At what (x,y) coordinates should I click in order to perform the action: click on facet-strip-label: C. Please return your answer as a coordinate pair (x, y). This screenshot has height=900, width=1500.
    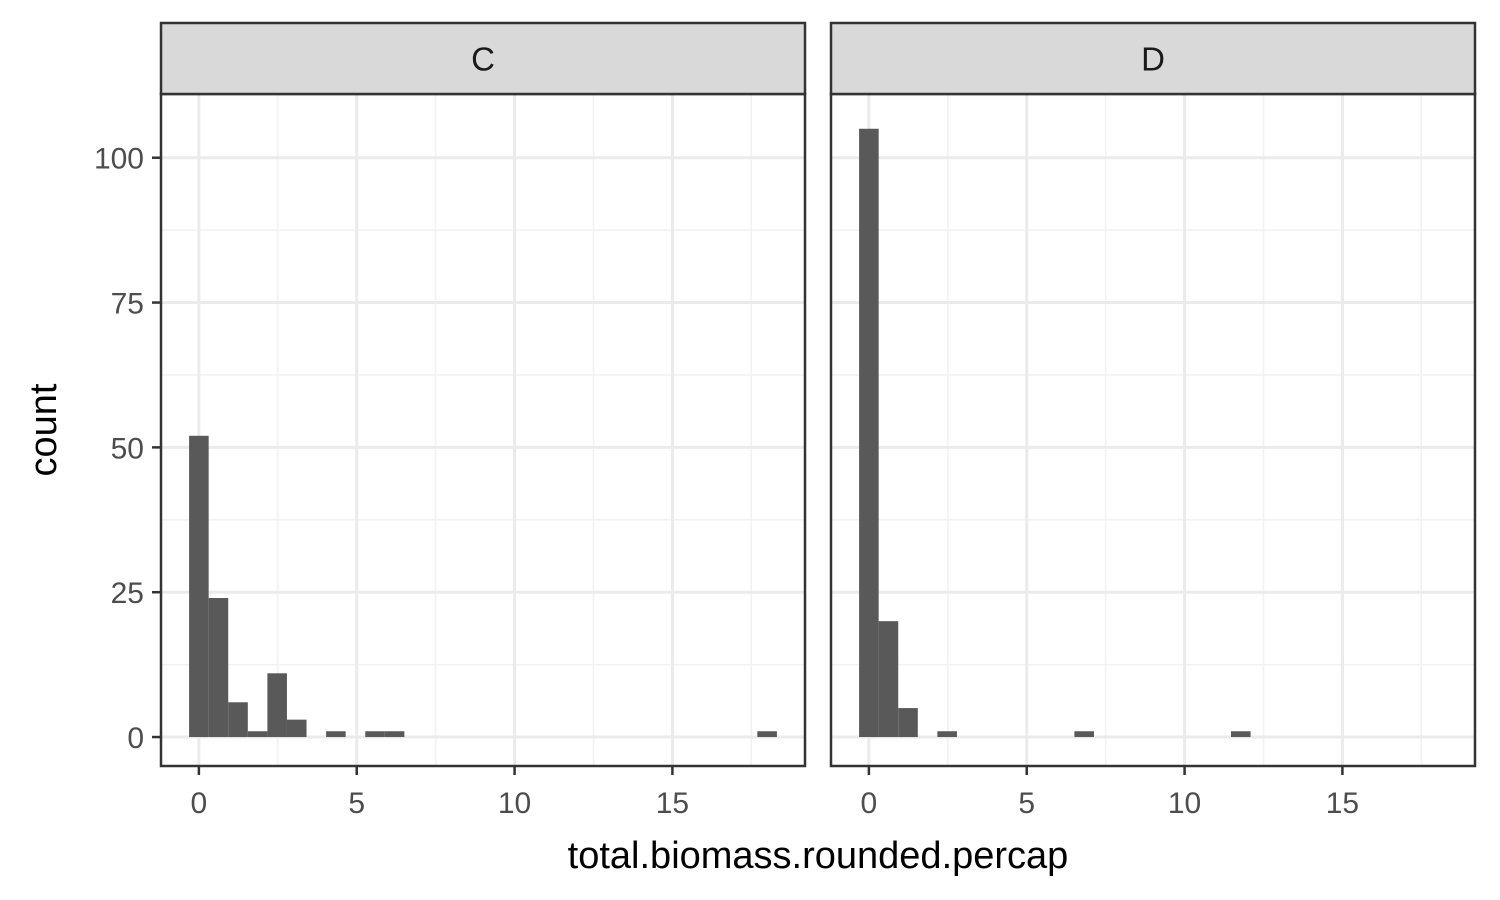
    Looking at the image, I should click on (483, 59).